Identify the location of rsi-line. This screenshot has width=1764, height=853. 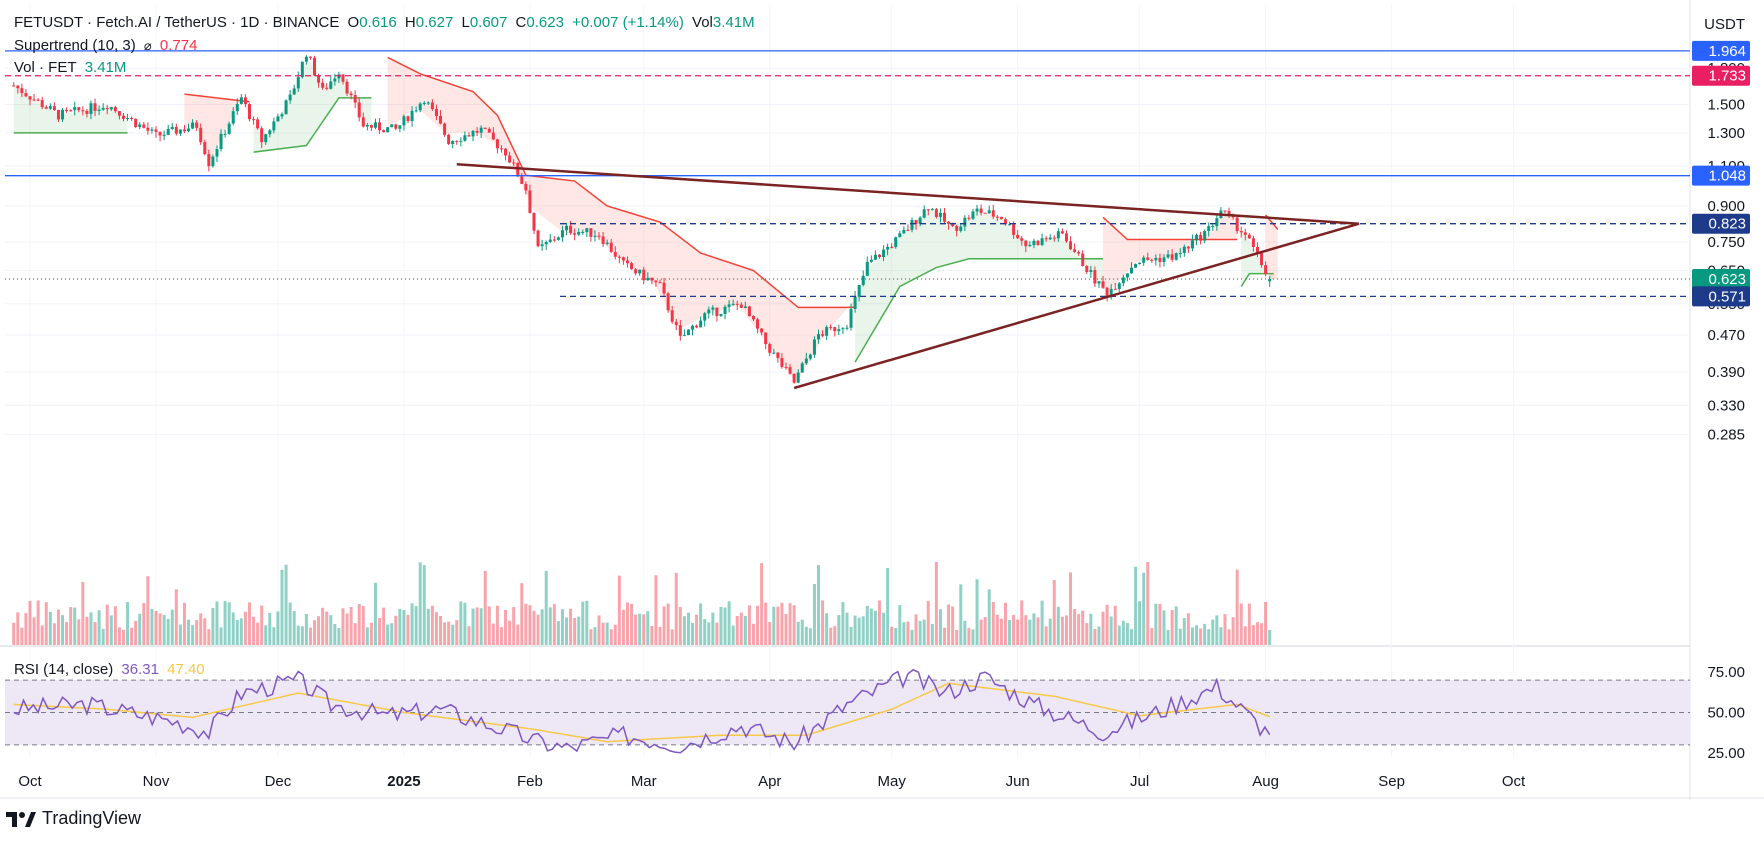
(642, 711).